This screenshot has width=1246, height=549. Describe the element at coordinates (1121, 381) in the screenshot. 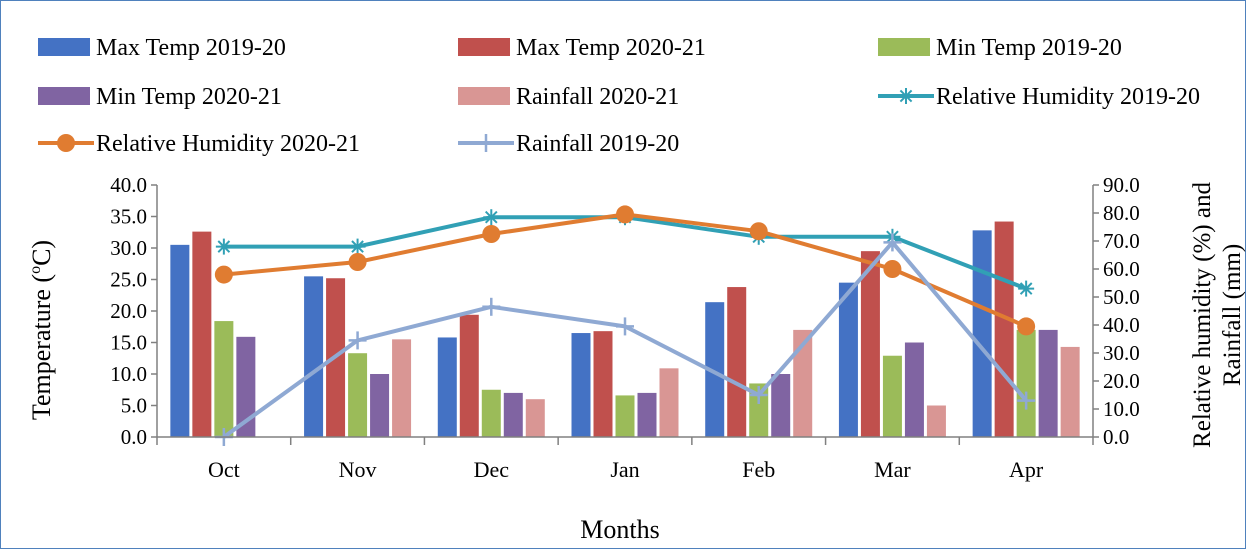

I see `y2-tick-label: 20.0` at that location.